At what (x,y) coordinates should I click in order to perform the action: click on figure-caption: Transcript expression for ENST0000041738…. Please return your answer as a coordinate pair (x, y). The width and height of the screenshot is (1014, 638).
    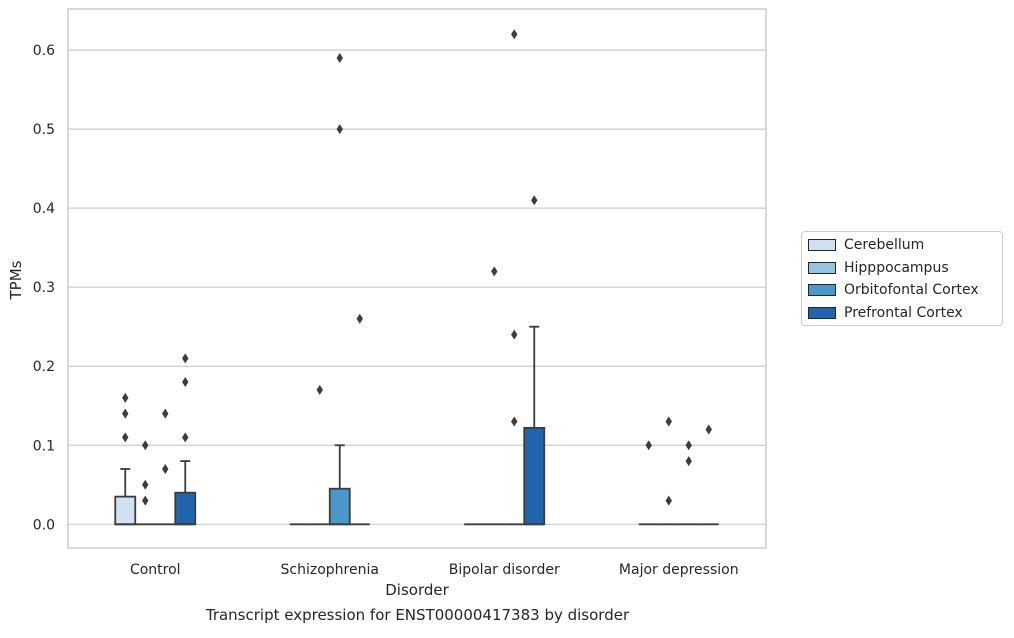
    Looking at the image, I should click on (417, 615).